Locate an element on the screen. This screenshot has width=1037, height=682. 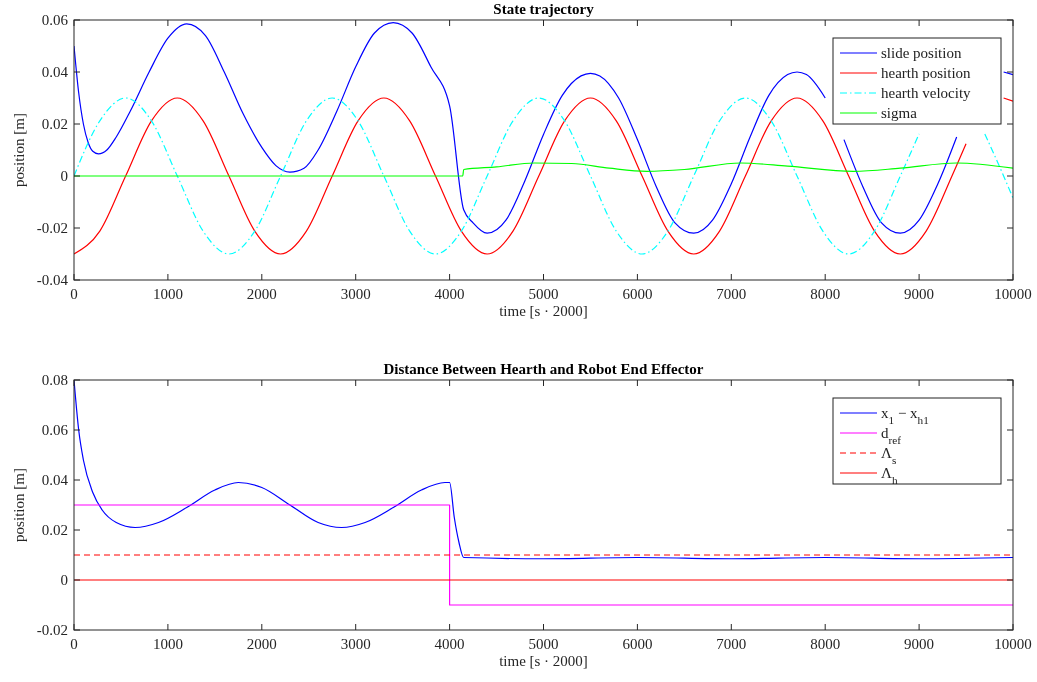
legend-label: d$_{ref}$ is located at coordinates (891, 435).